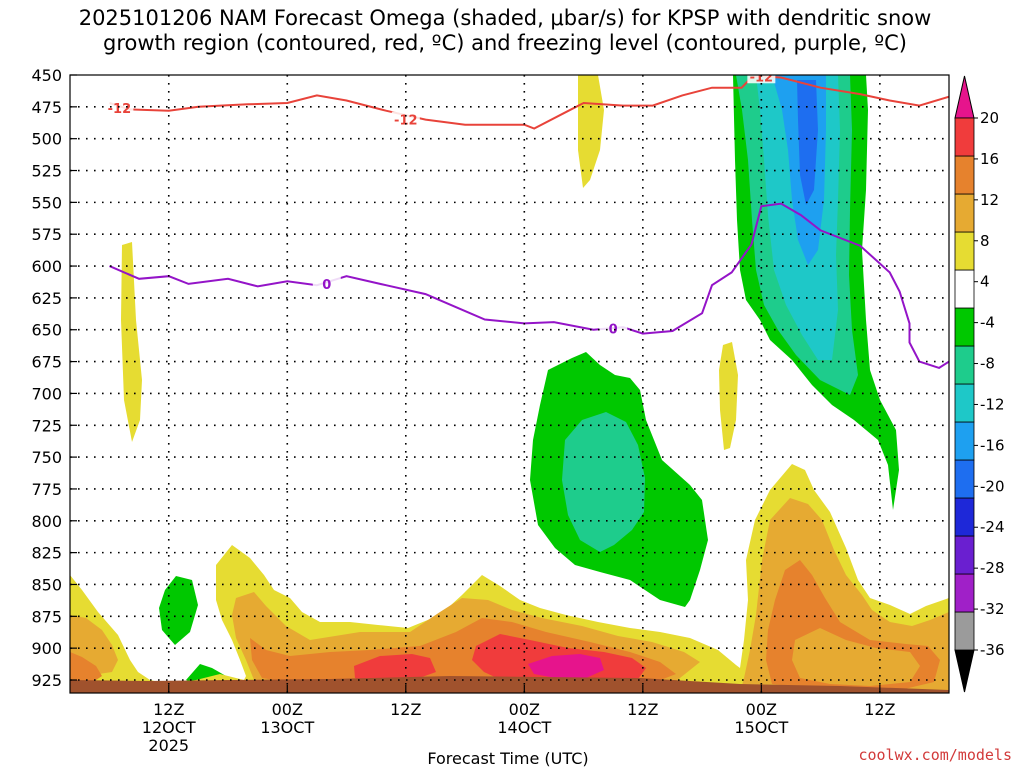 Image resolution: width=1024 pixels, height=768 pixels. What do you see at coordinates (728, 396) in the screenshot?
I see `omega-streak-mid` at bounding box center [728, 396].